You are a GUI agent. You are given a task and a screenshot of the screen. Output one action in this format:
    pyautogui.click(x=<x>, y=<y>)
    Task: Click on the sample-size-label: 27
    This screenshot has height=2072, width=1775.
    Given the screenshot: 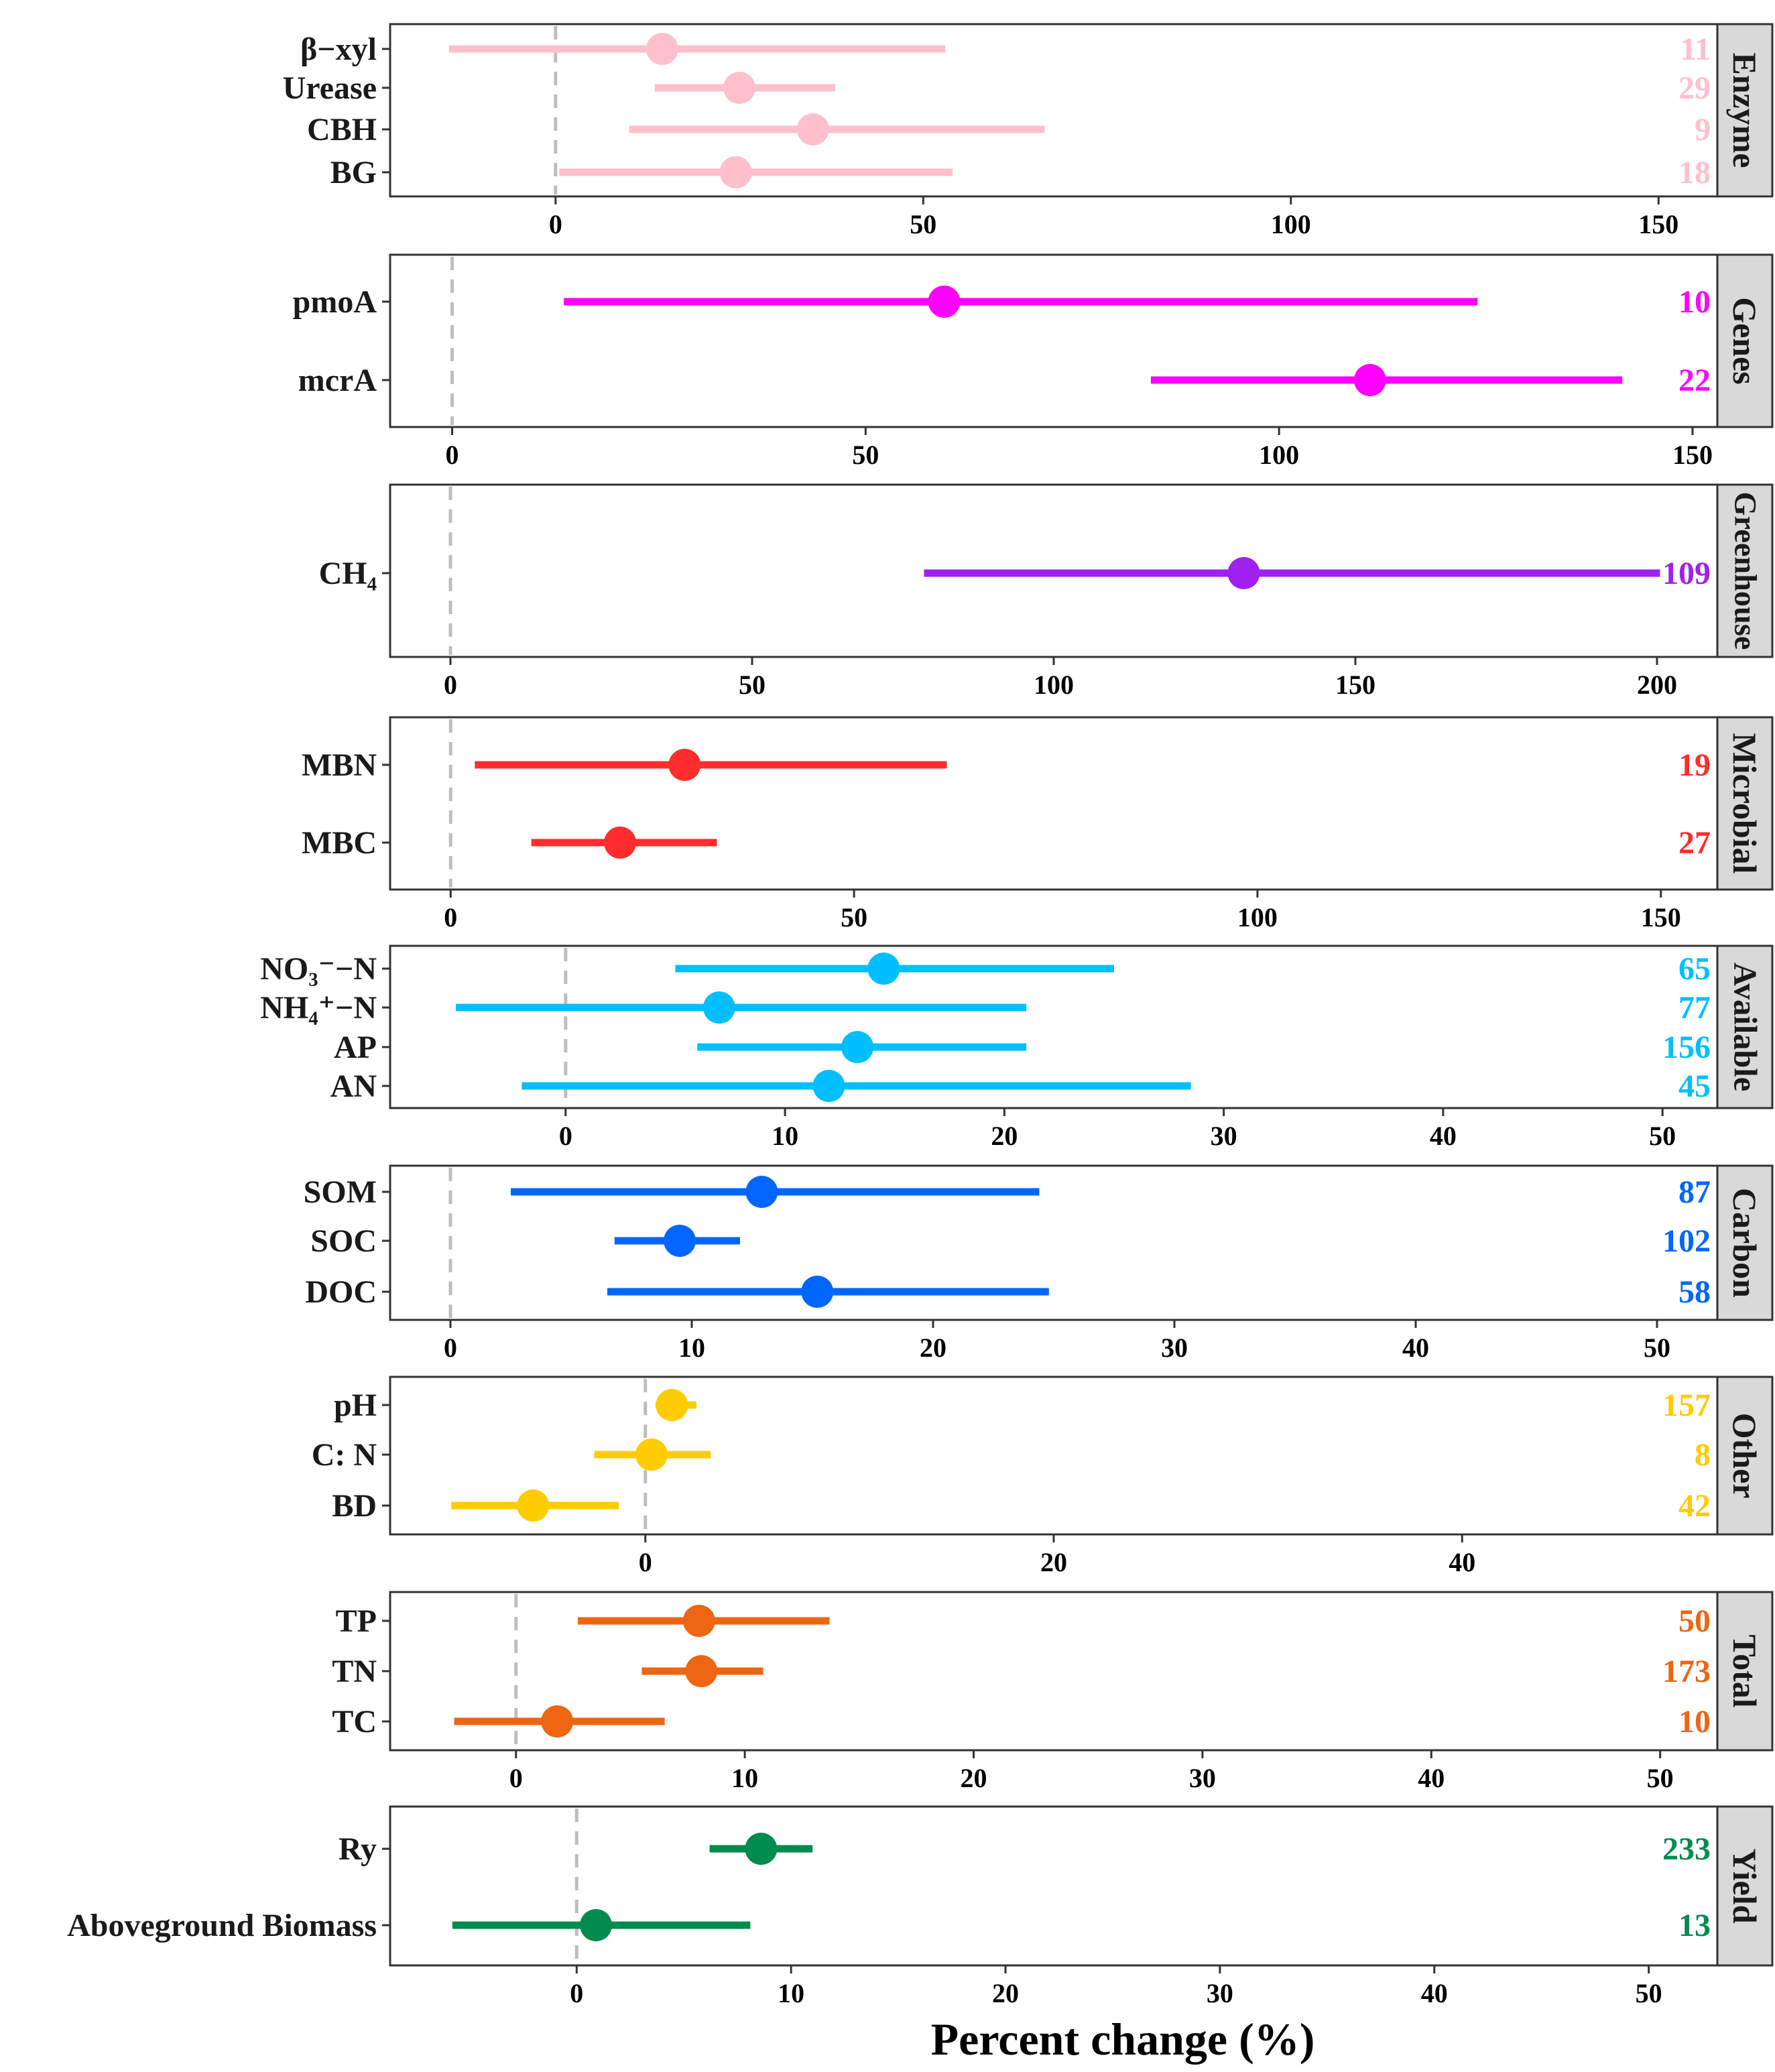 What is the action you would take?
    pyautogui.click(x=1694, y=843)
    